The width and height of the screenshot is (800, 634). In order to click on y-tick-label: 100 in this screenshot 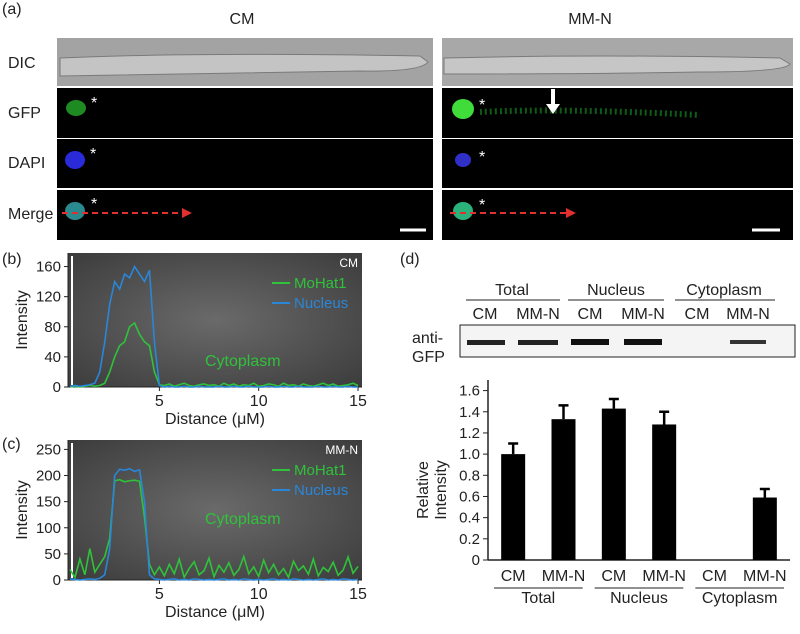, I will do `click(48, 528)`.